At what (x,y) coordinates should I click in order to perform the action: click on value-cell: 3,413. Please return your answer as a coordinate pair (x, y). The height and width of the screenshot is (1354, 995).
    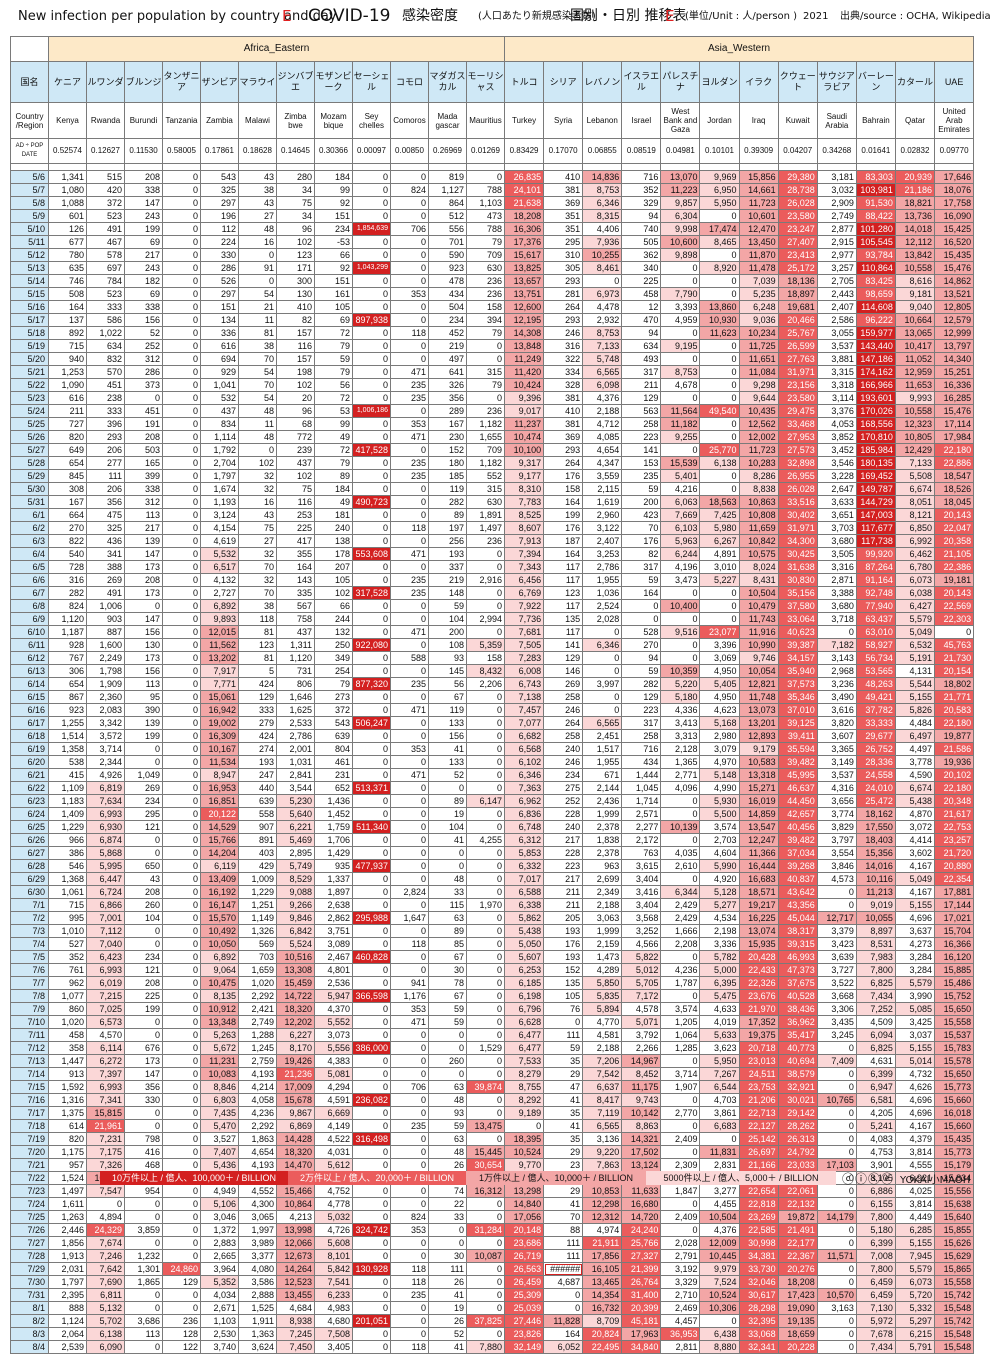
    Looking at the image, I should click on (680, 723).